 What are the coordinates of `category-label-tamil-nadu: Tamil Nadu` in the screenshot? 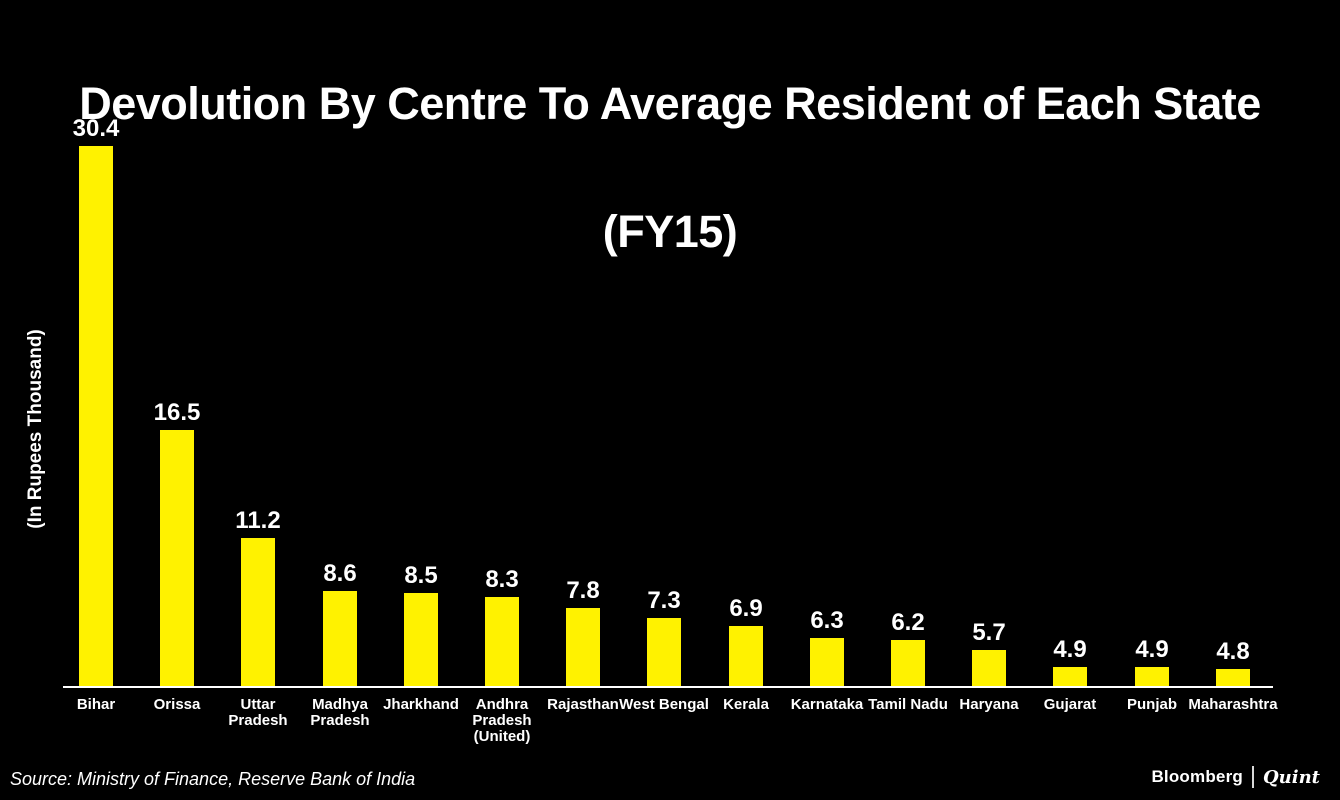 It's located at (908, 704).